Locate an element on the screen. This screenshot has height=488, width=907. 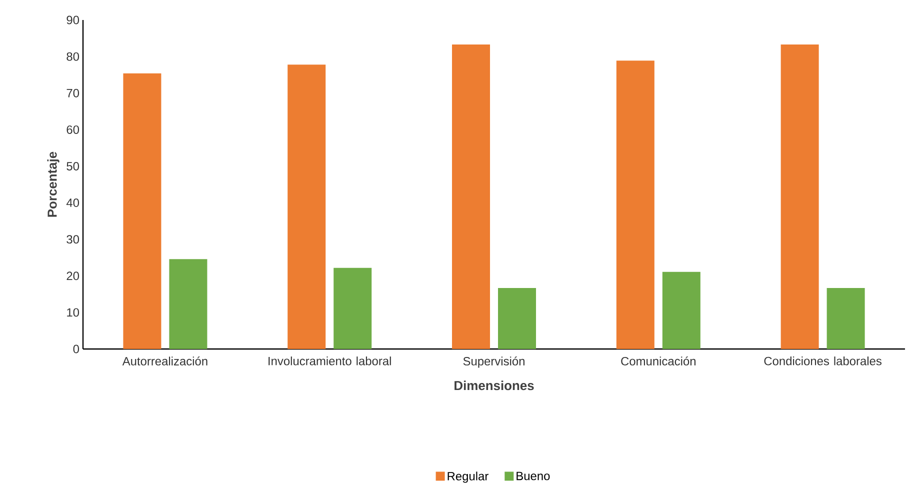
x-tick-label: Autorrealización is located at coordinates (165, 361).